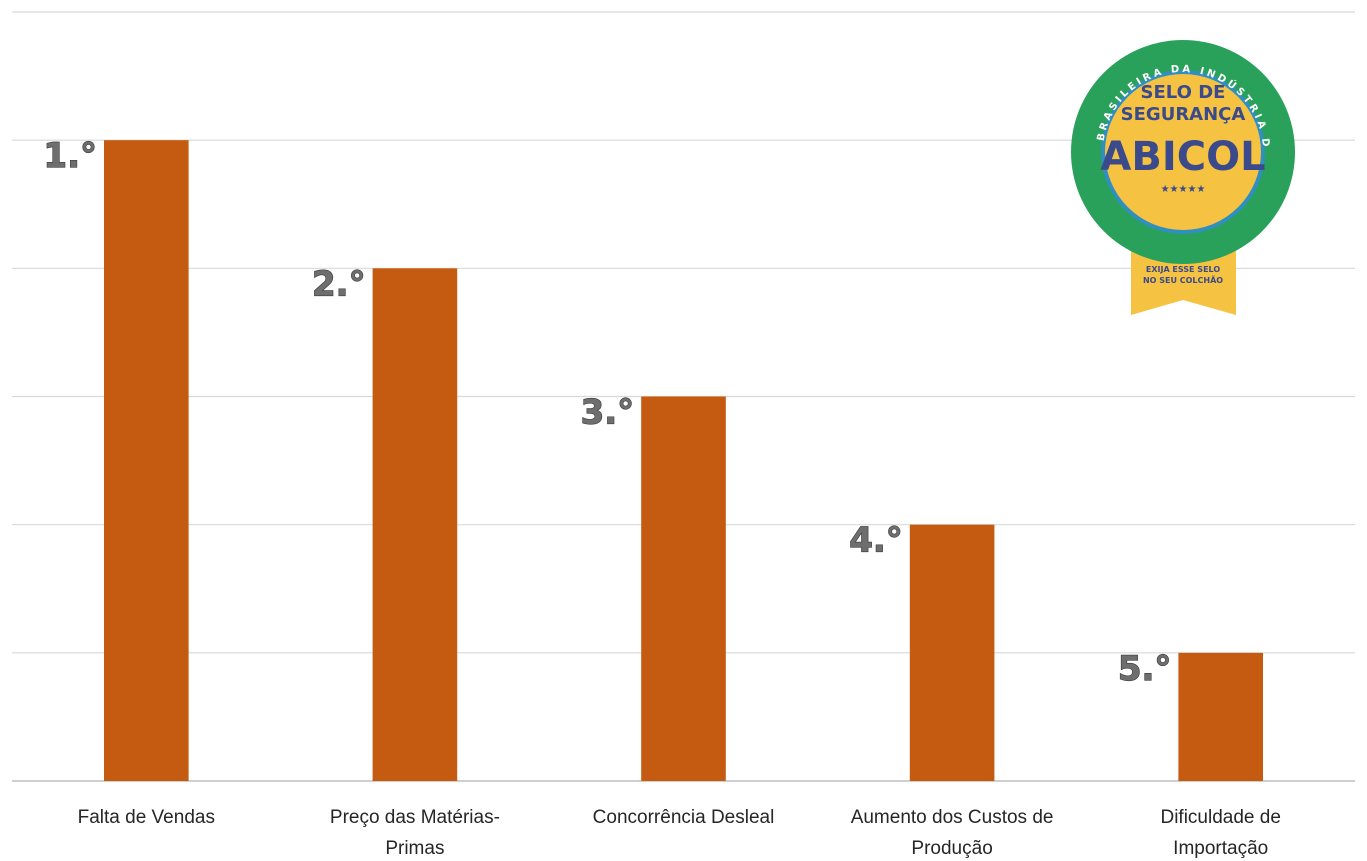 Image resolution: width=1367 pixels, height=861 pixels. I want to click on rank-label: 3.°, so click(608, 413).